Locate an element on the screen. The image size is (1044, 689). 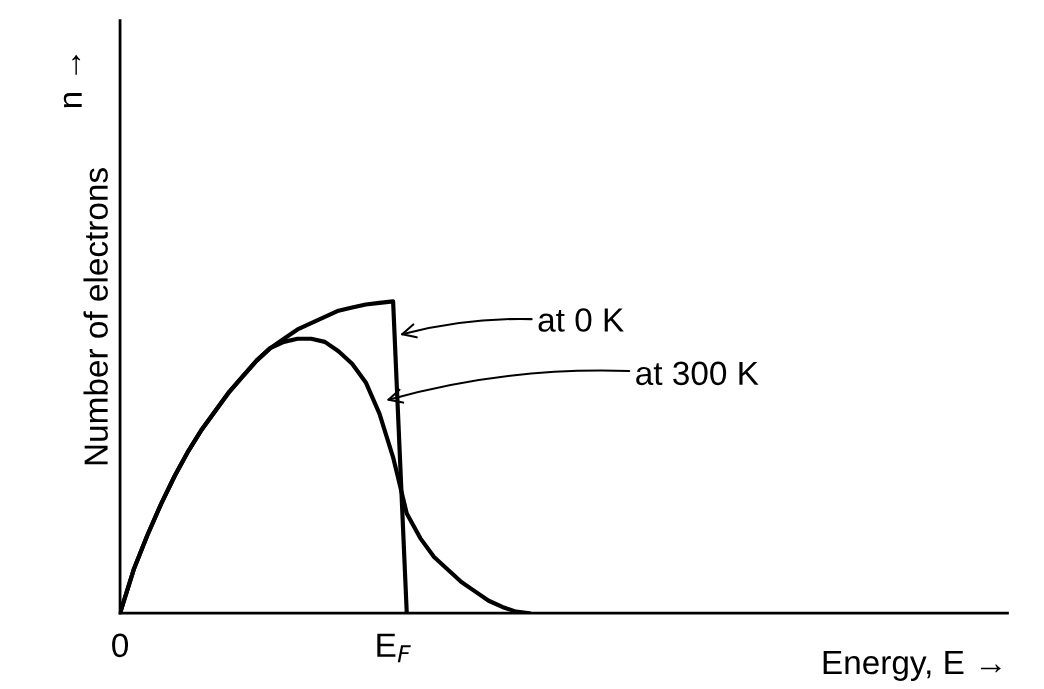
annotation: at 300 K is located at coordinates (697, 373).